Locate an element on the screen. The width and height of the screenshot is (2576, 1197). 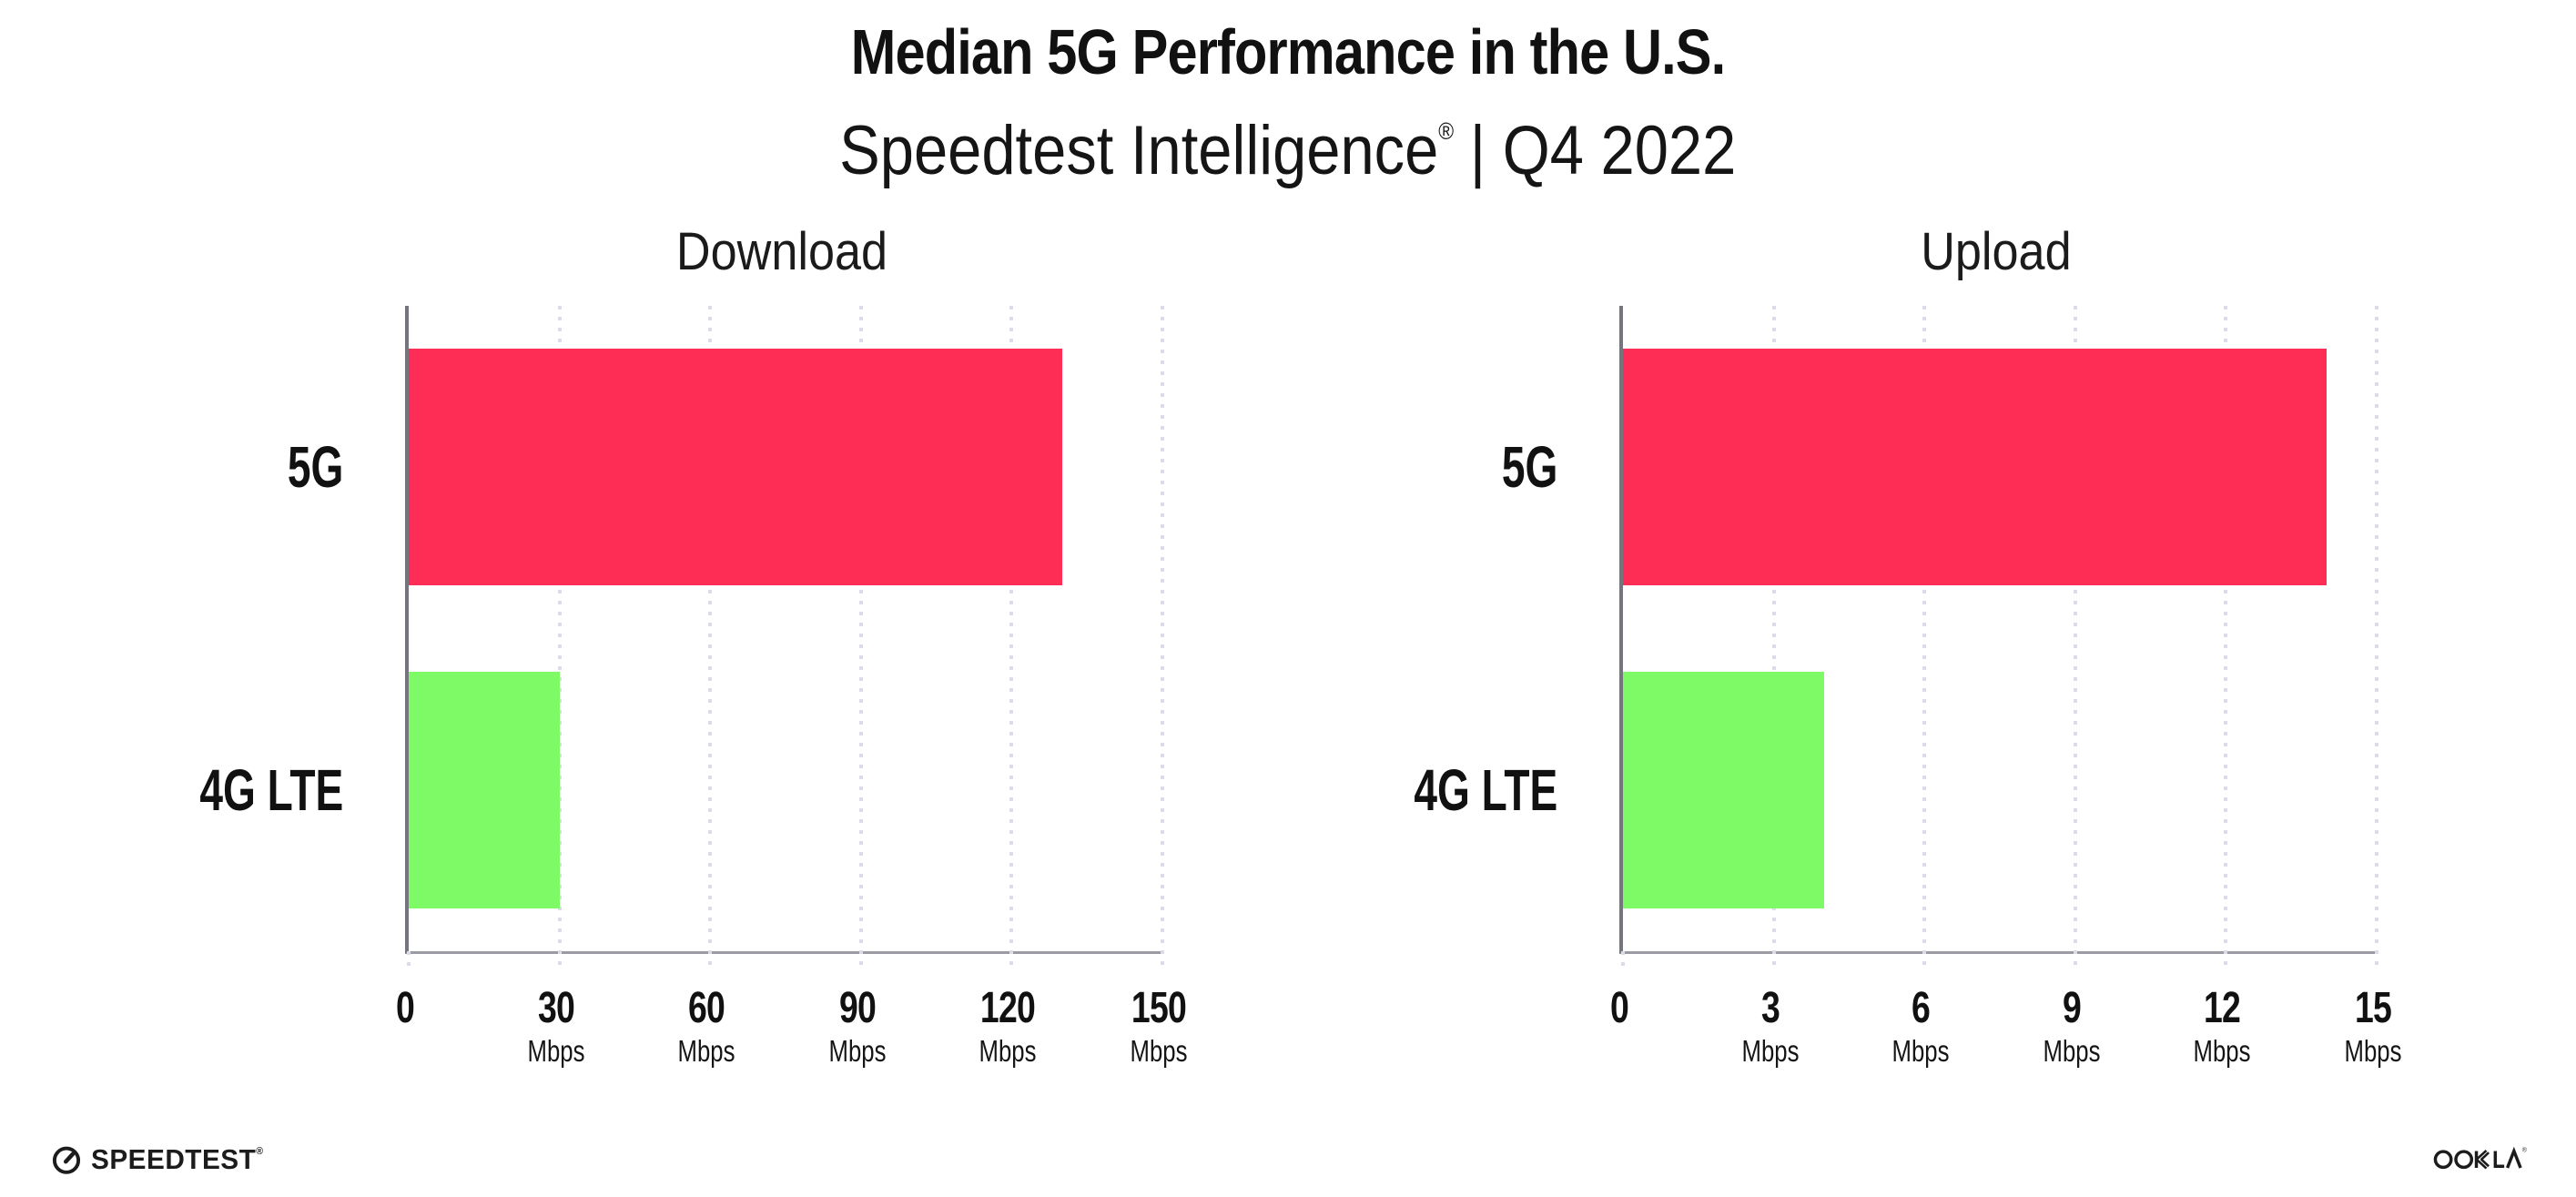
speedtest-wordmark: SPEEDTEST® is located at coordinates (177, 1159).